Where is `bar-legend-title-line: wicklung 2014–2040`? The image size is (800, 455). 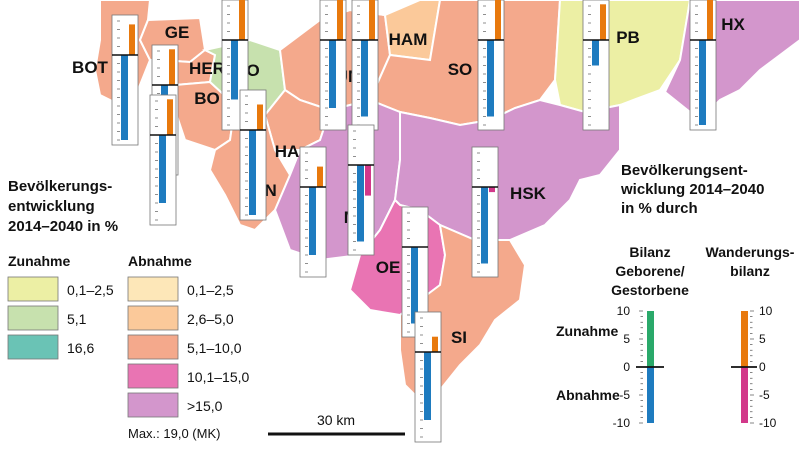
bar-legend-title-line: wicklung 2014–2040 is located at coordinates (692, 189).